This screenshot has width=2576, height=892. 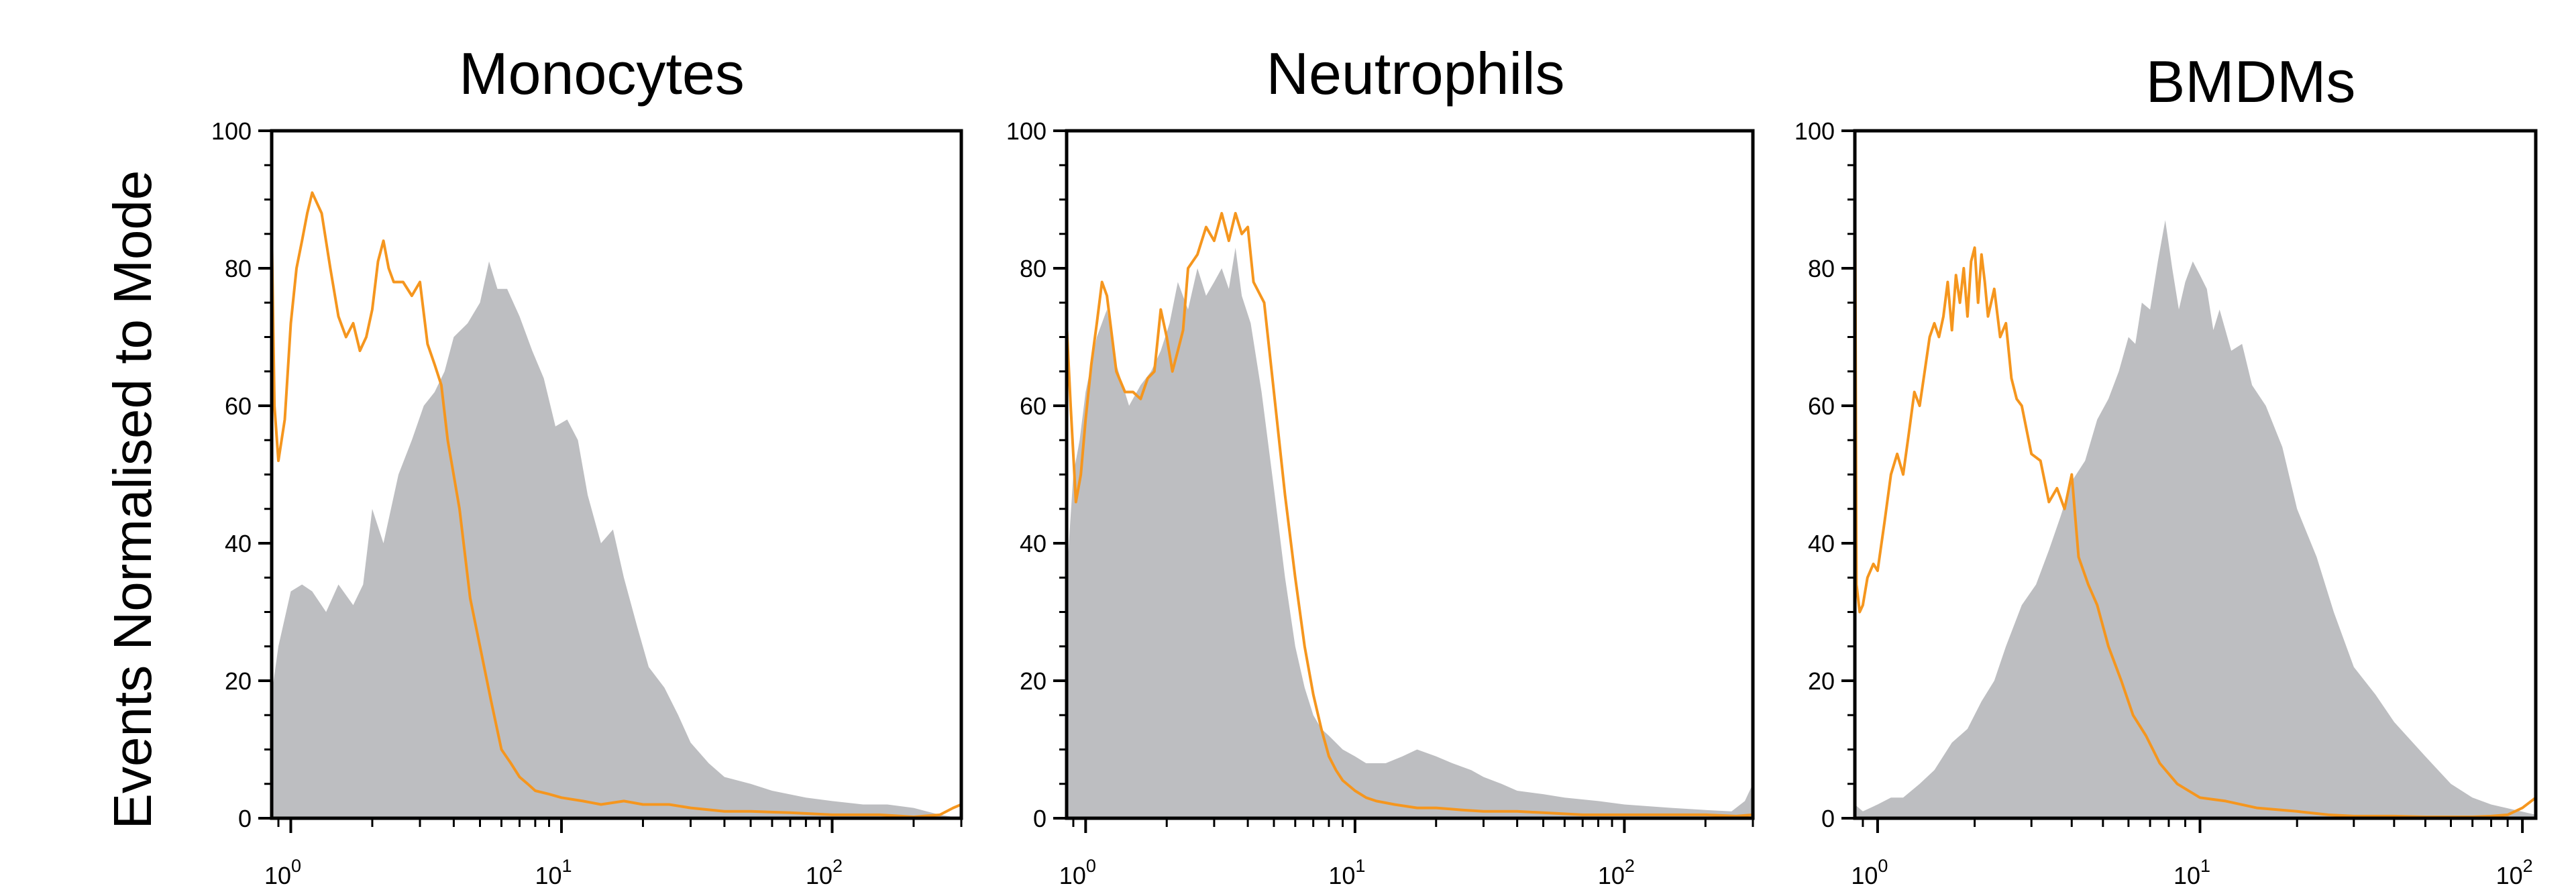 I want to click on panel-title-bmdms: BMDMs, so click(x=2251, y=81).